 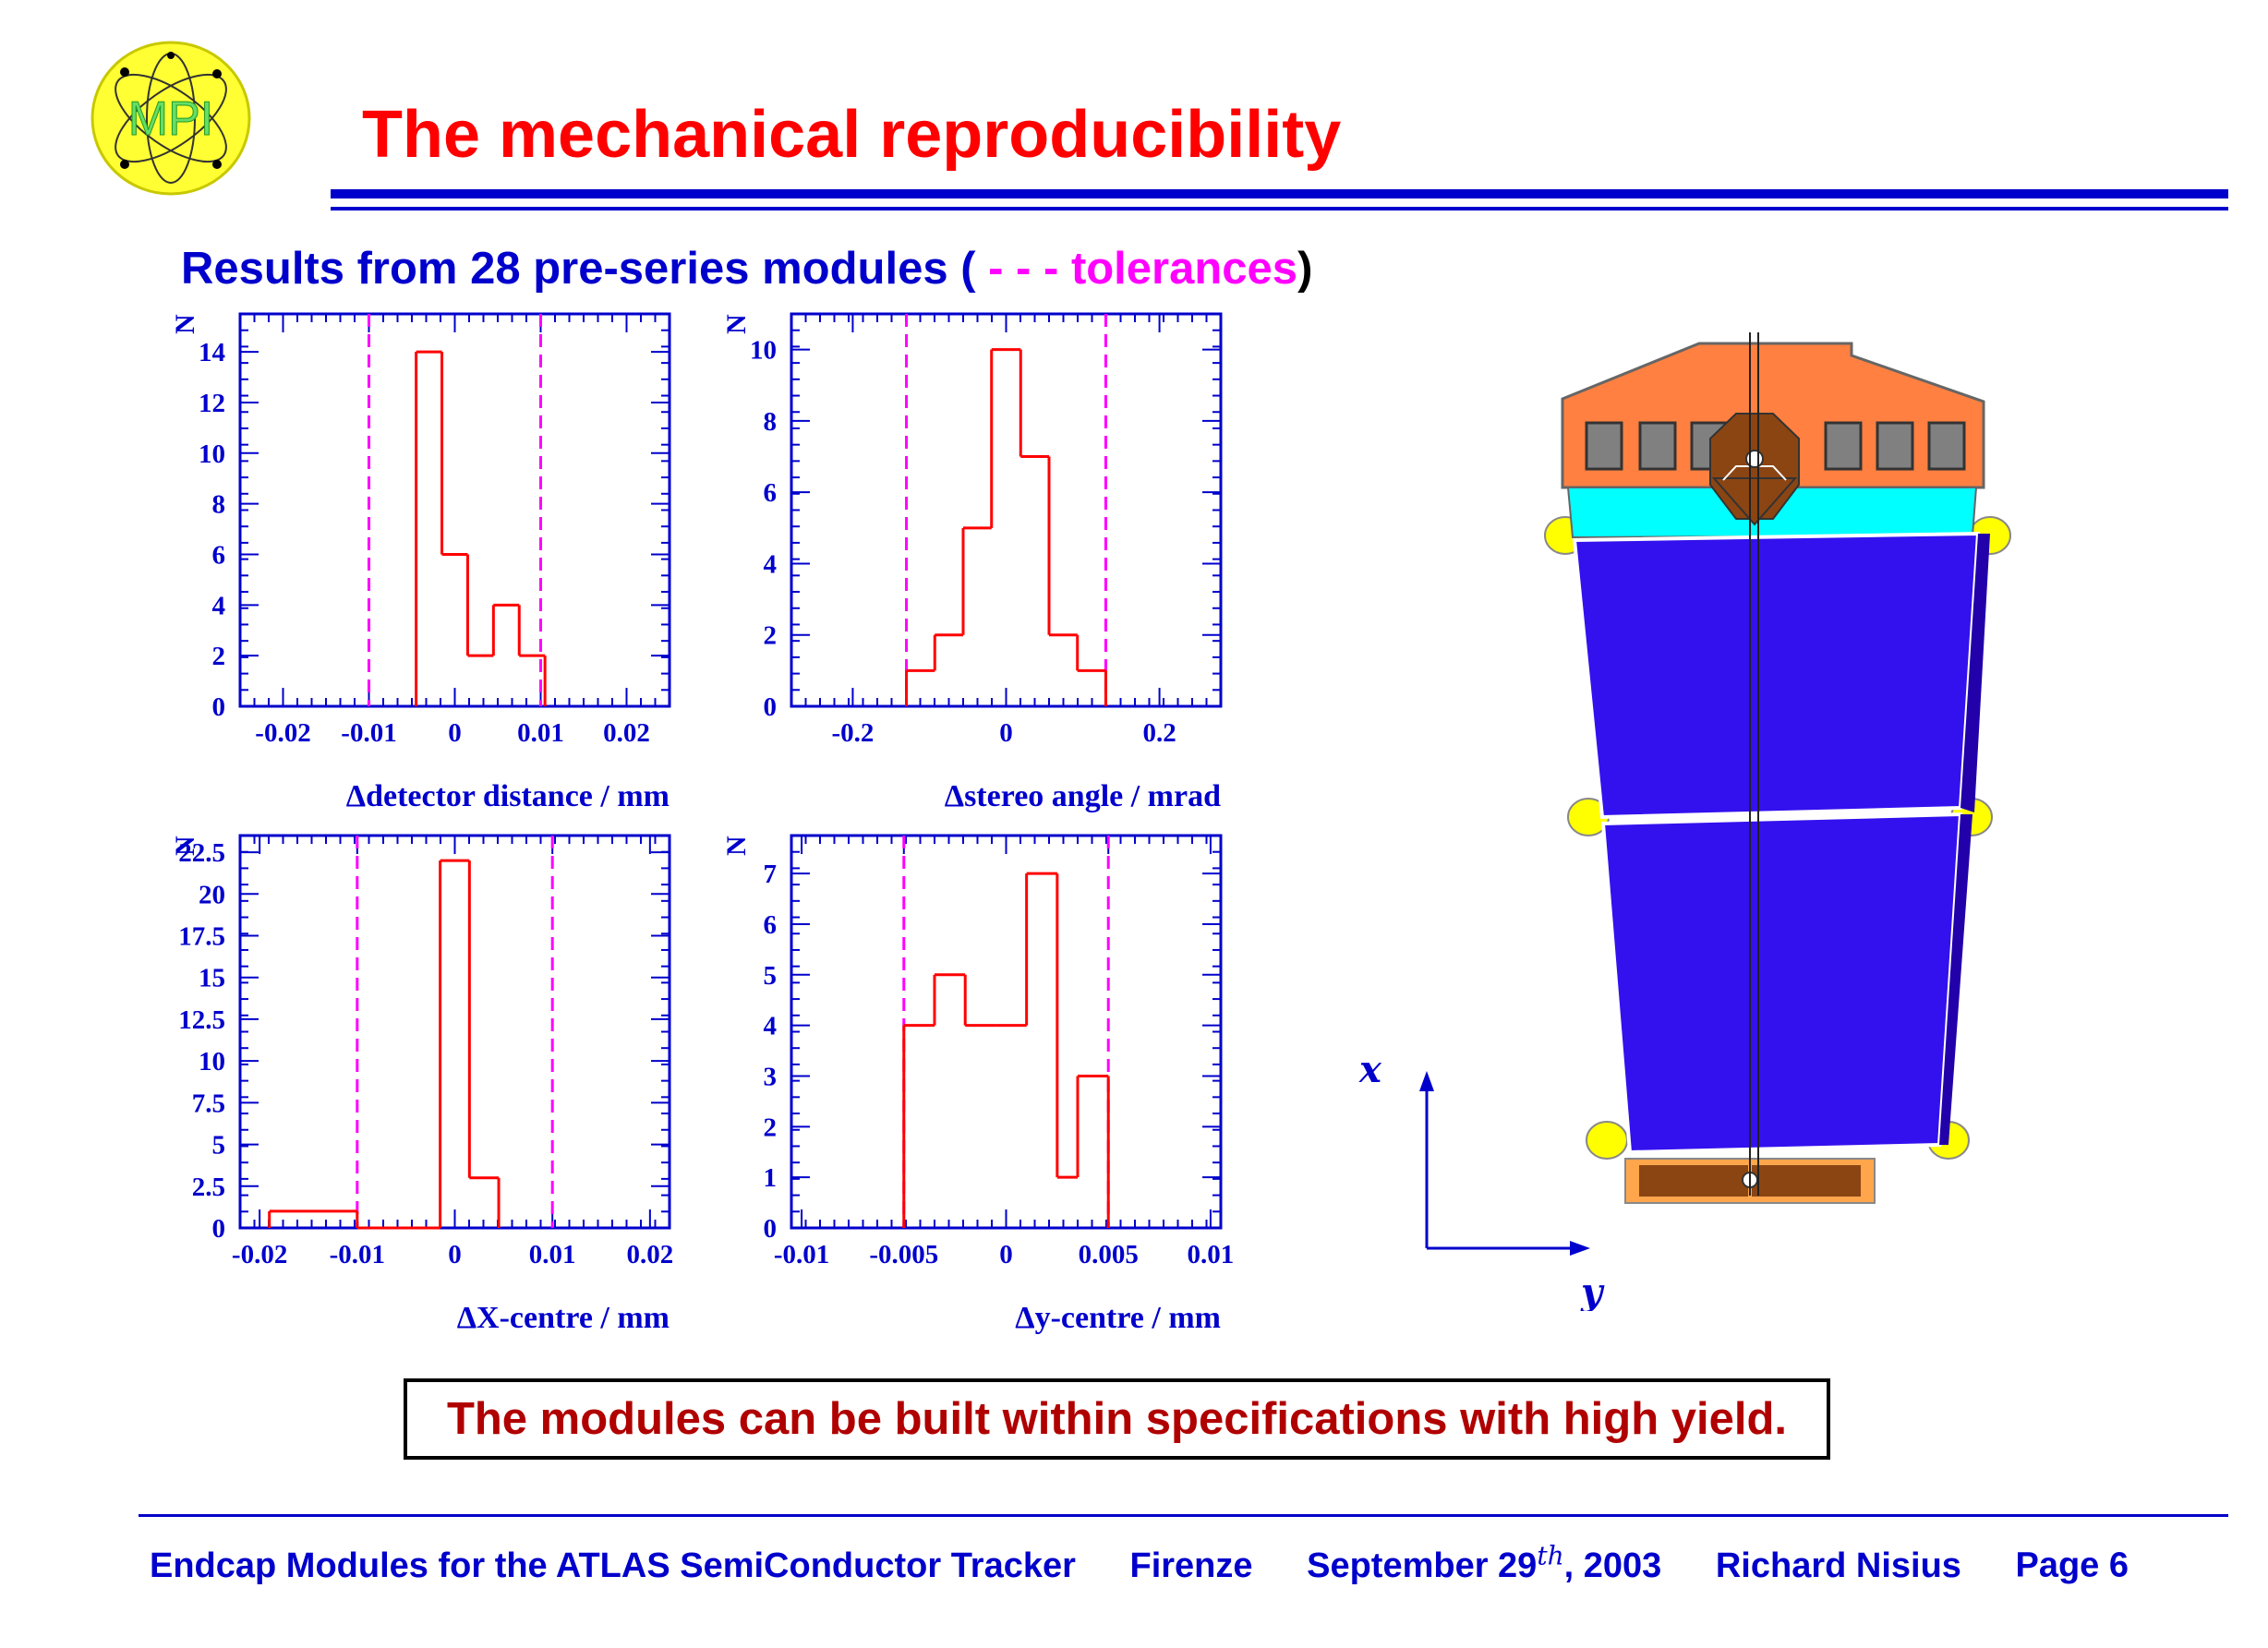 What do you see at coordinates (212, 894) in the screenshot?
I see `y-tick-label: 20` at bounding box center [212, 894].